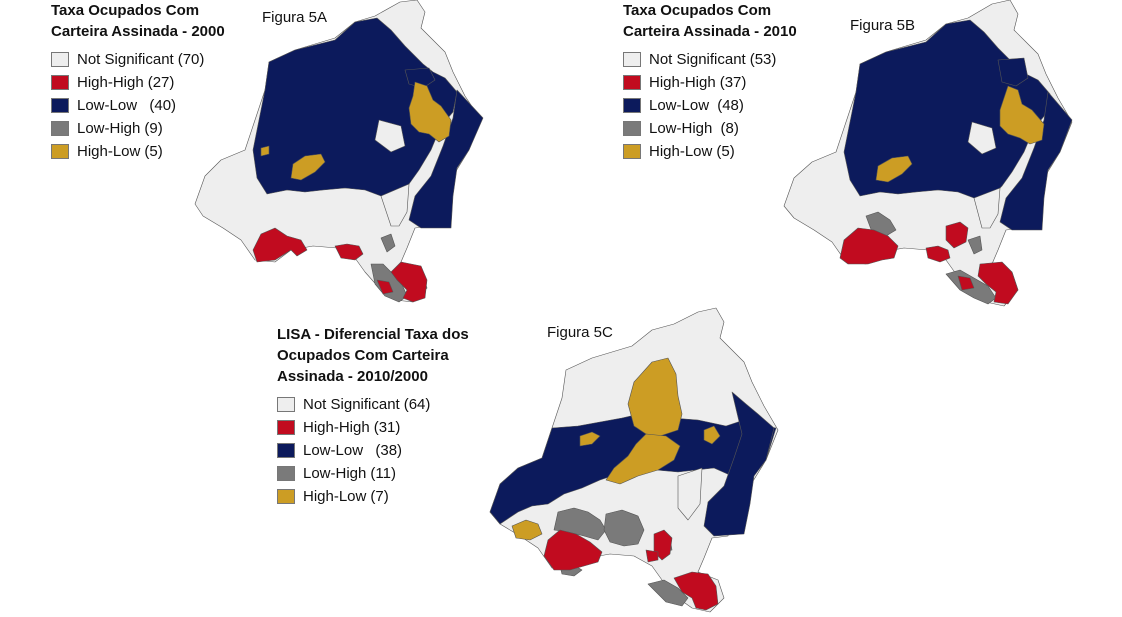 The width and height of the screenshot is (1122, 617). What do you see at coordinates (387, 427) in the screenshot?
I see `legend-count: (31)` at bounding box center [387, 427].